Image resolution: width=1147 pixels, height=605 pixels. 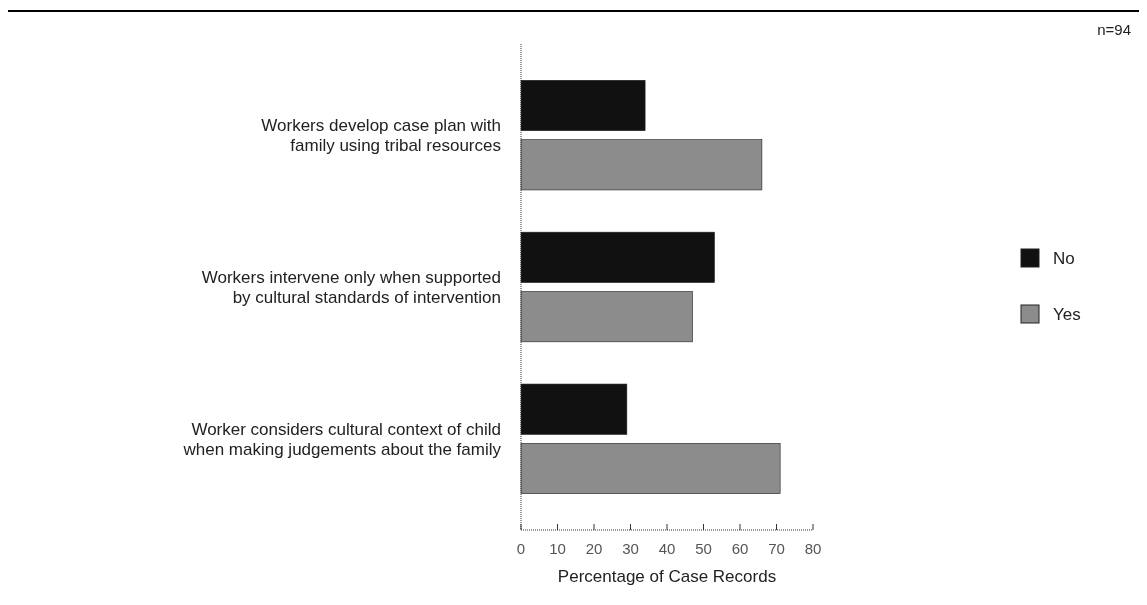 What do you see at coordinates (667, 548) in the screenshot?
I see `x-tick-label: 40` at bounding box center [667, 548].